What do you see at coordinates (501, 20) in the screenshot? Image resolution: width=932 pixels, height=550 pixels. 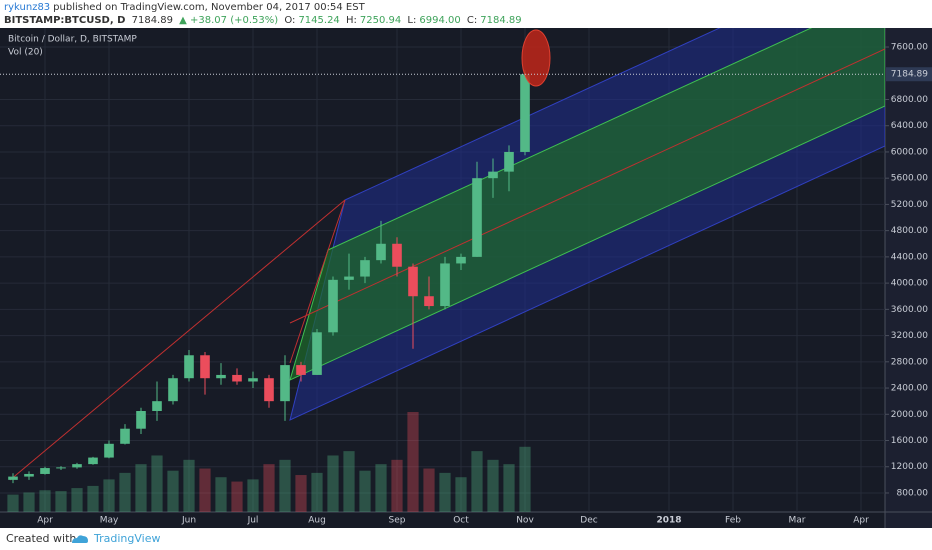 I see `close: 7184.89` at bounding box center [501, 20].